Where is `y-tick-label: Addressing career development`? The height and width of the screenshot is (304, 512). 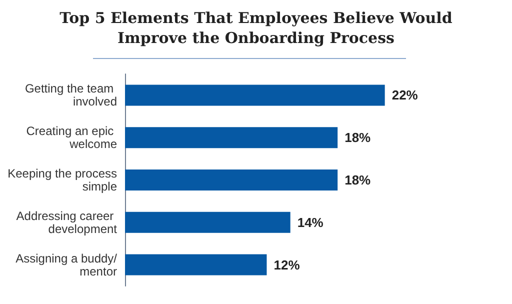
y-tick-label: Addressing career development is located at coordinates (67, 222).